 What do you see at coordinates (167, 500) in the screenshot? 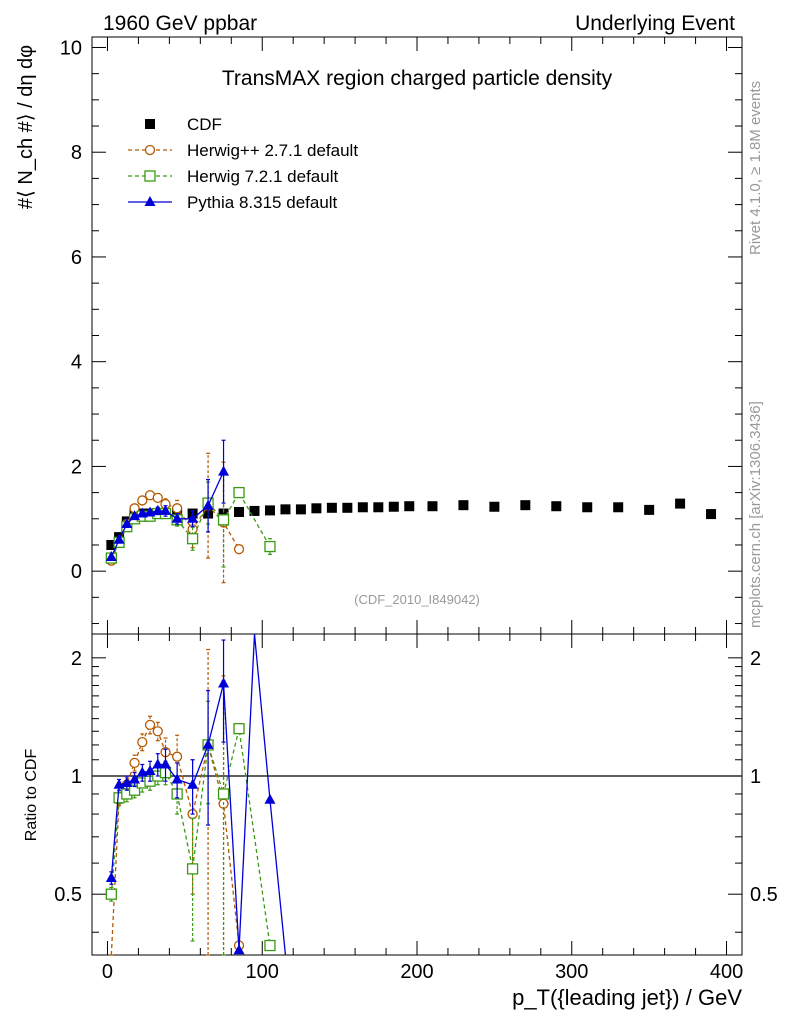
I see `series-pythia` at bounding box center [167, 500].